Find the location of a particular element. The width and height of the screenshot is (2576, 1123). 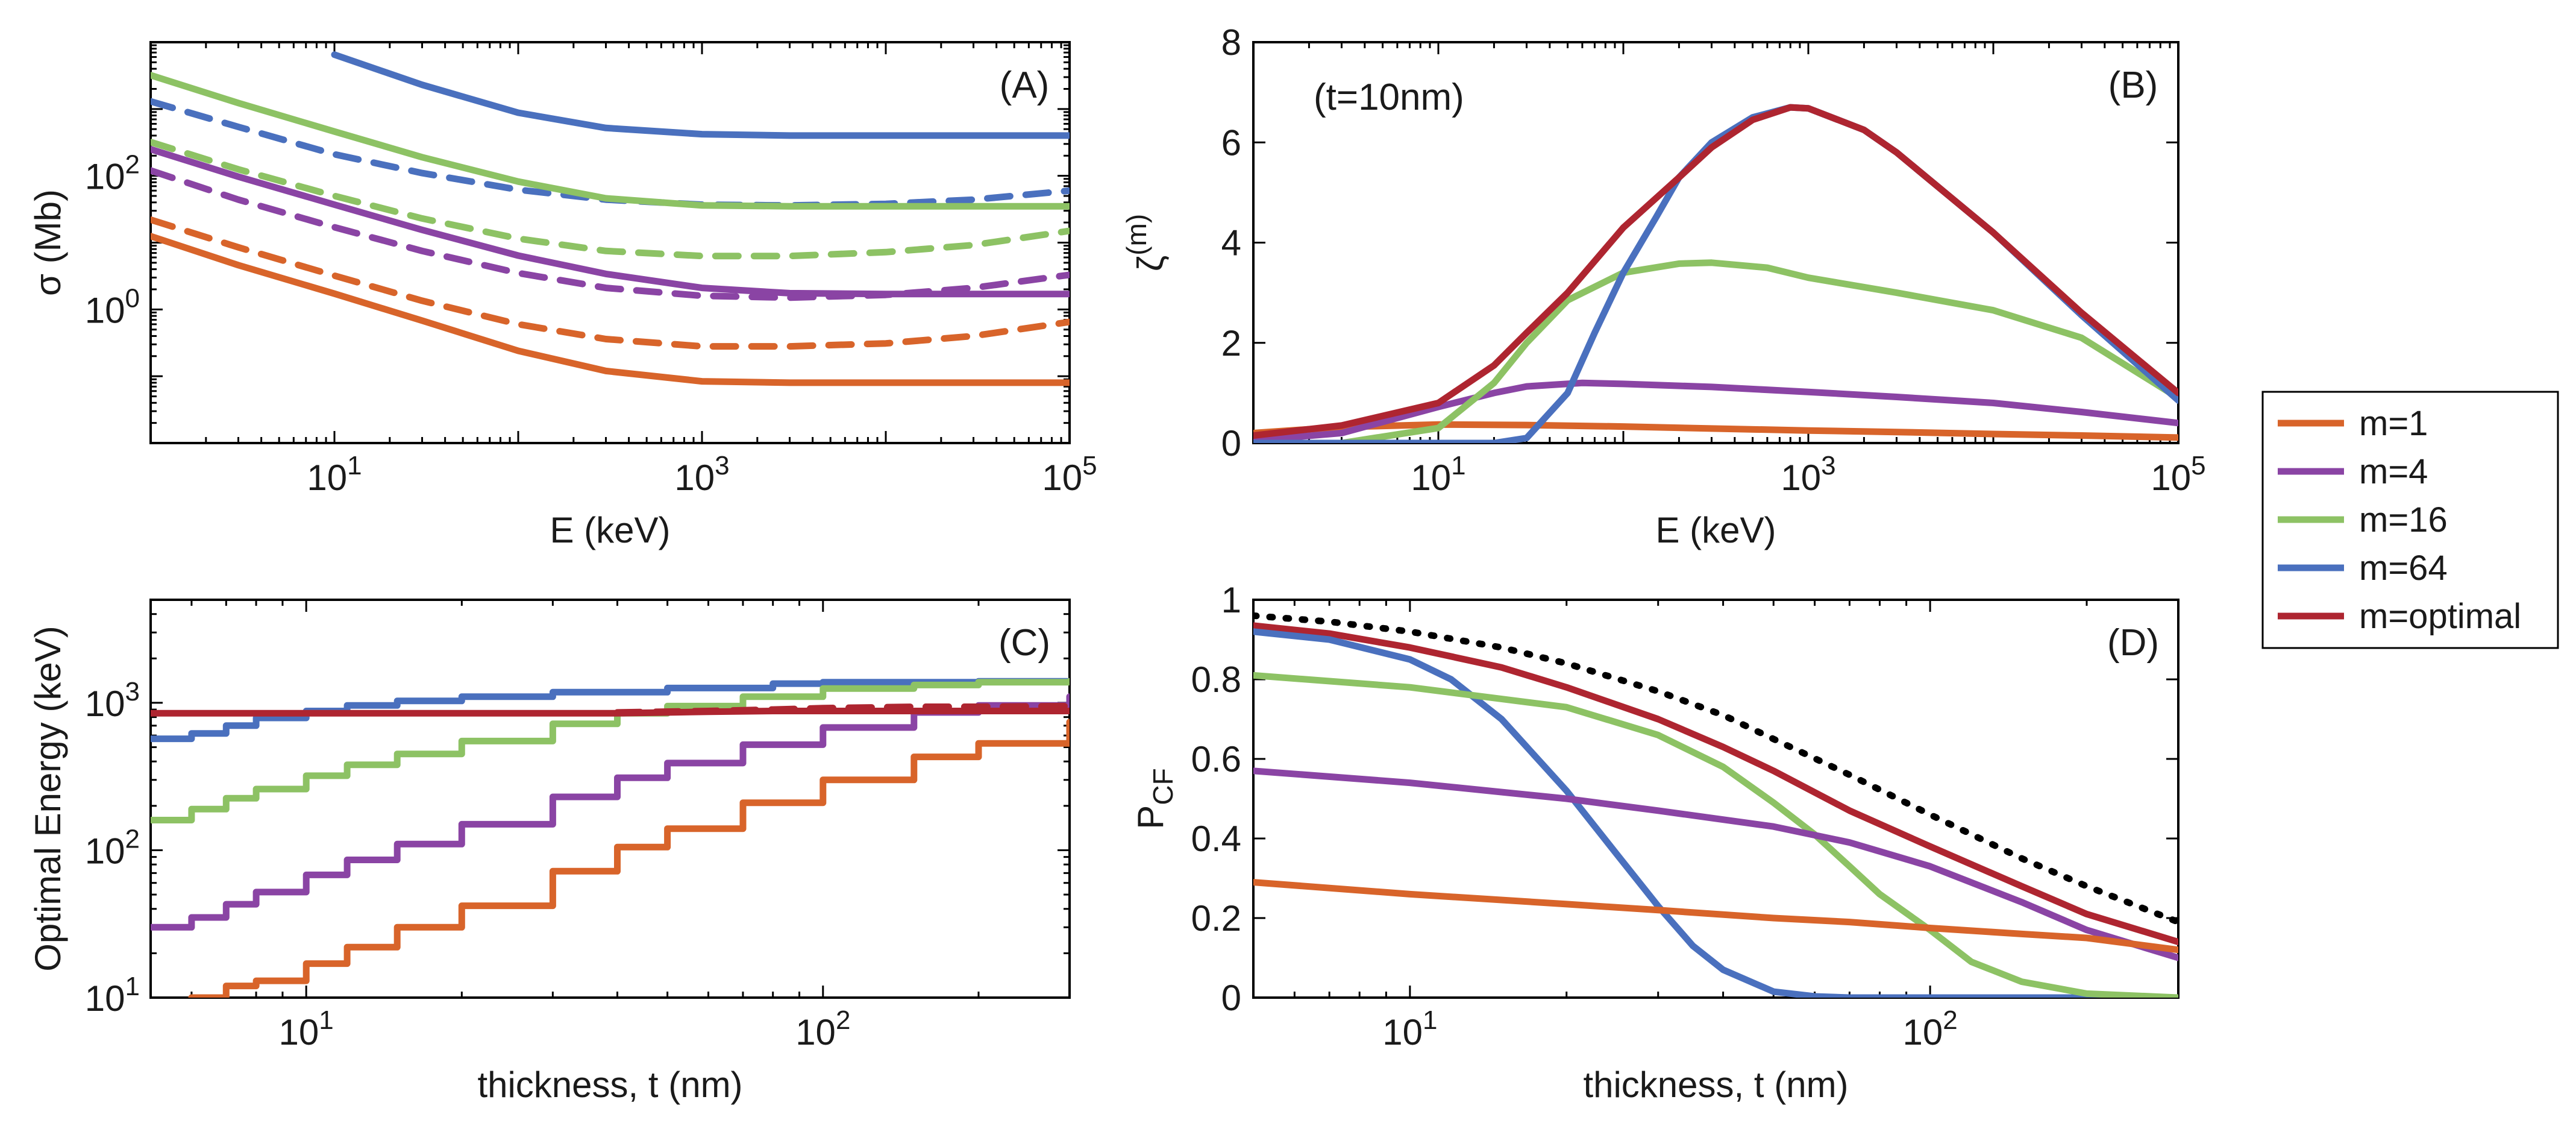

y-tick-label: 10¹ is located at coordinates (112, 996).